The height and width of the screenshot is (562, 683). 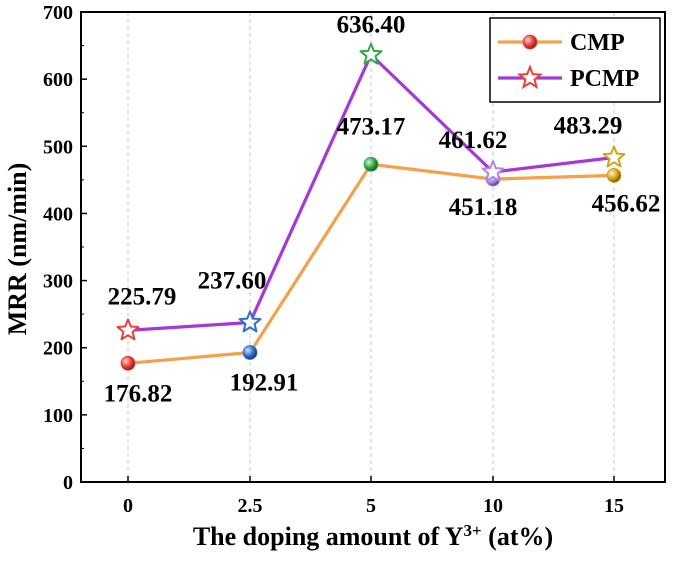 What do you see at coordinates (588, 126) in the screenshot?
I see `pcmp-data-label: 483.29` at bounding box center [588, 126].